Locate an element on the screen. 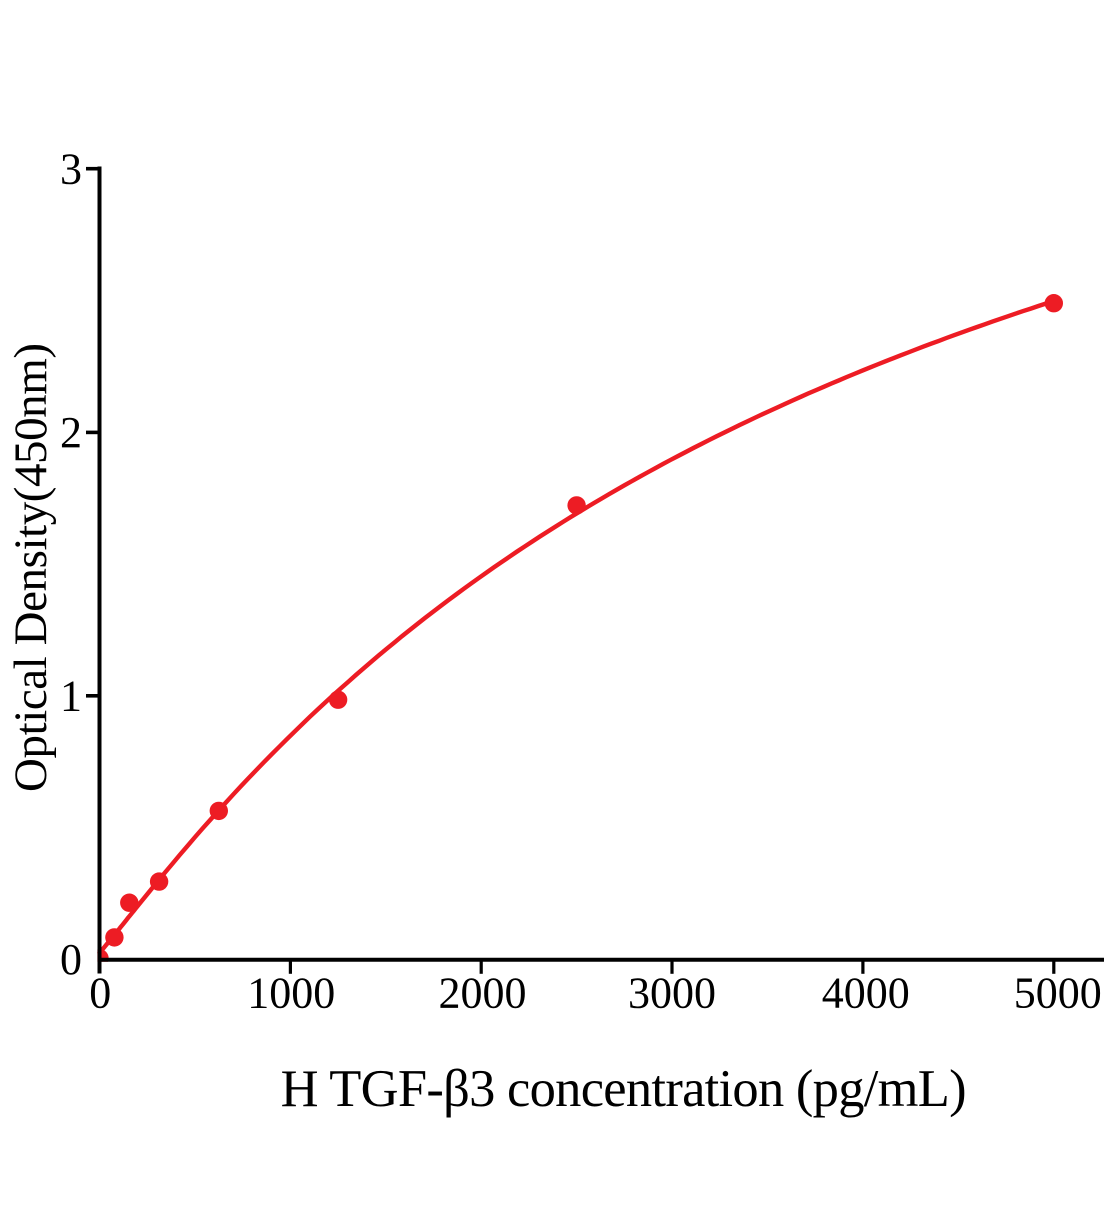 The width and height of the screenshot is (1104, 1205). svg-text: 3000 is located at coordinates (672, 993).